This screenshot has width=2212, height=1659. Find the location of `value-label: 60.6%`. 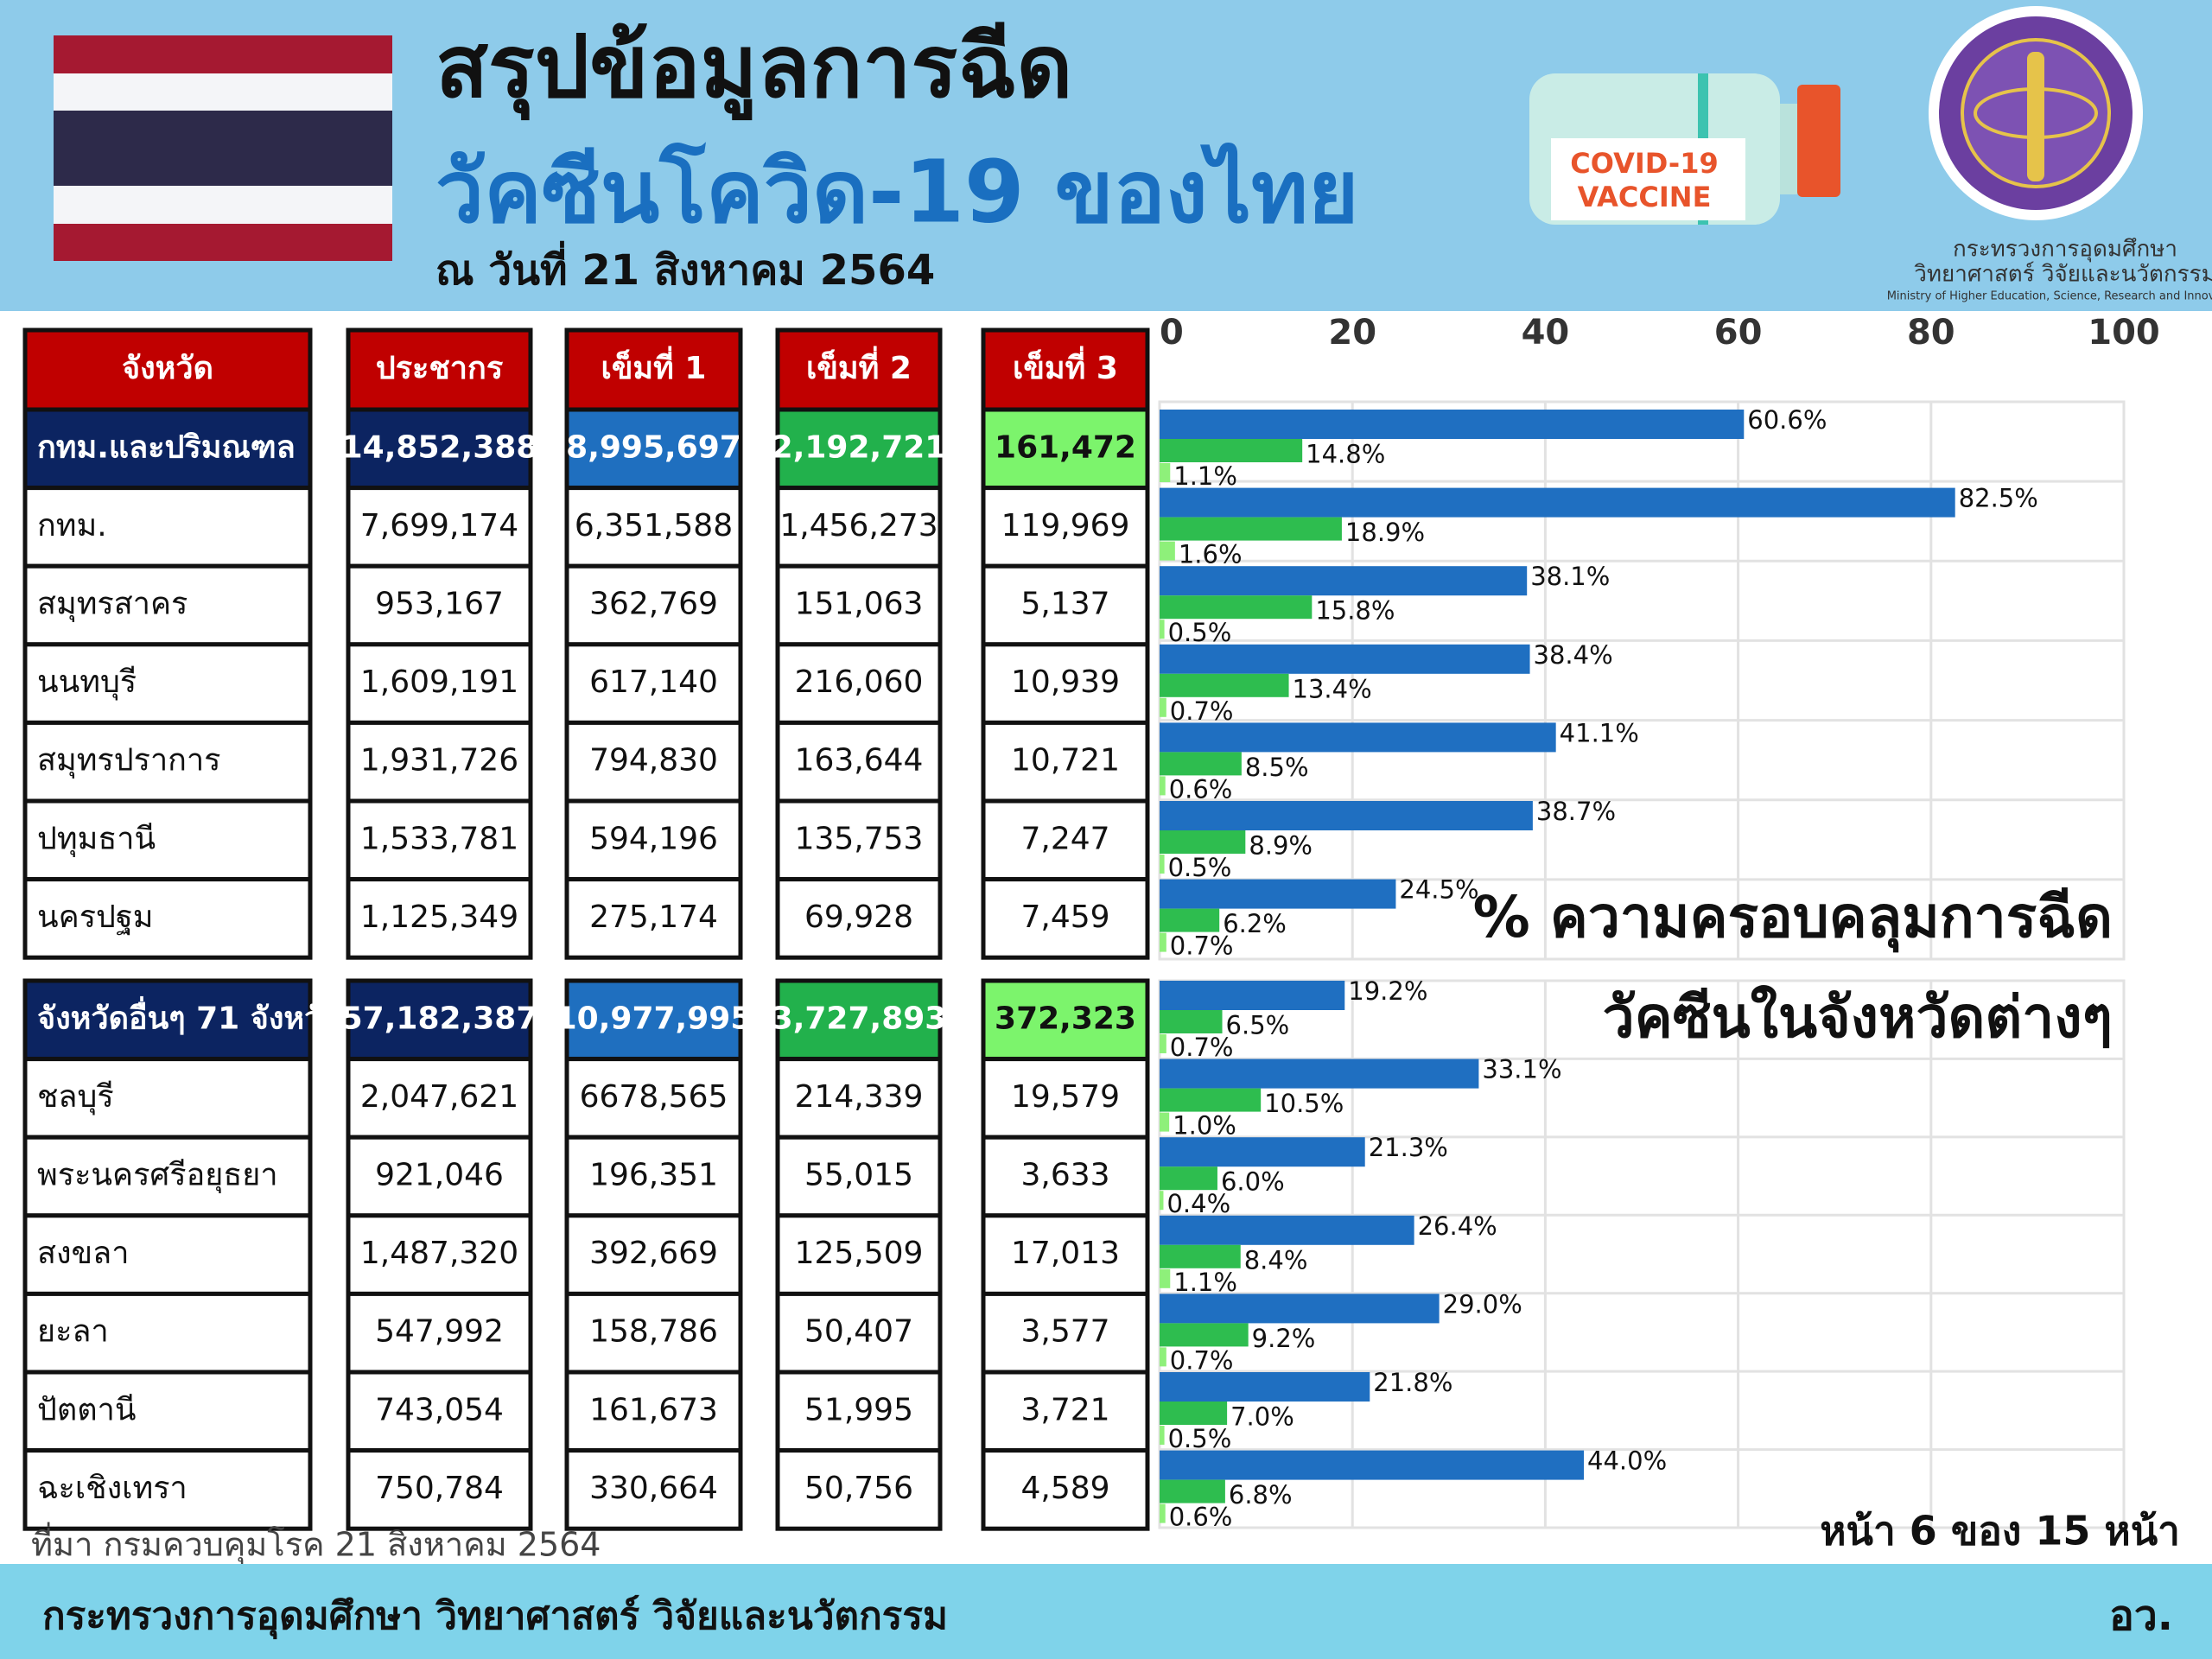

value-label: 60.6% is located at coordinates (1787, 420).